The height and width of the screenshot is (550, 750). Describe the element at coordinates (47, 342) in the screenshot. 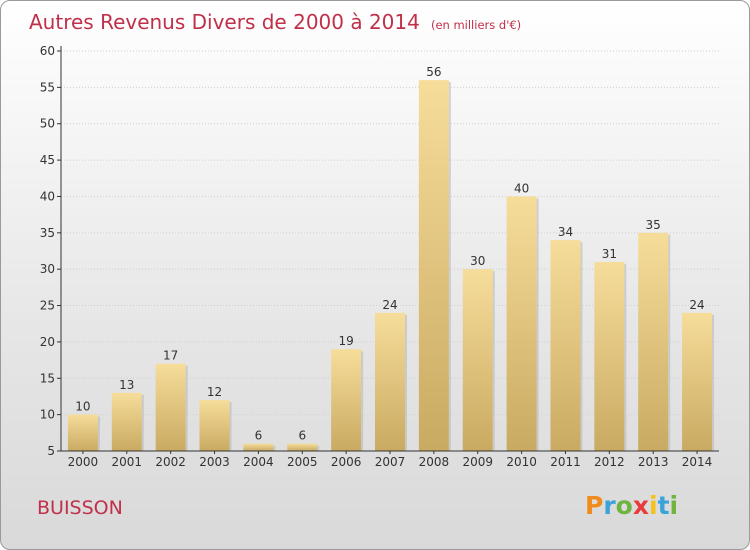

I see `y-tick-label: 20` at that location.